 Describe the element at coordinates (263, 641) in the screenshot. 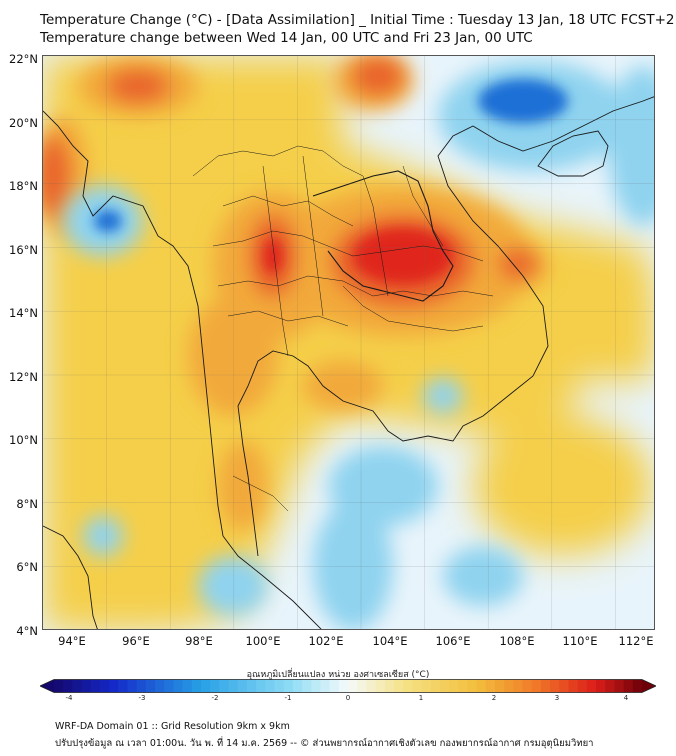

I see `lon-label-100e: 100°E` at that location.